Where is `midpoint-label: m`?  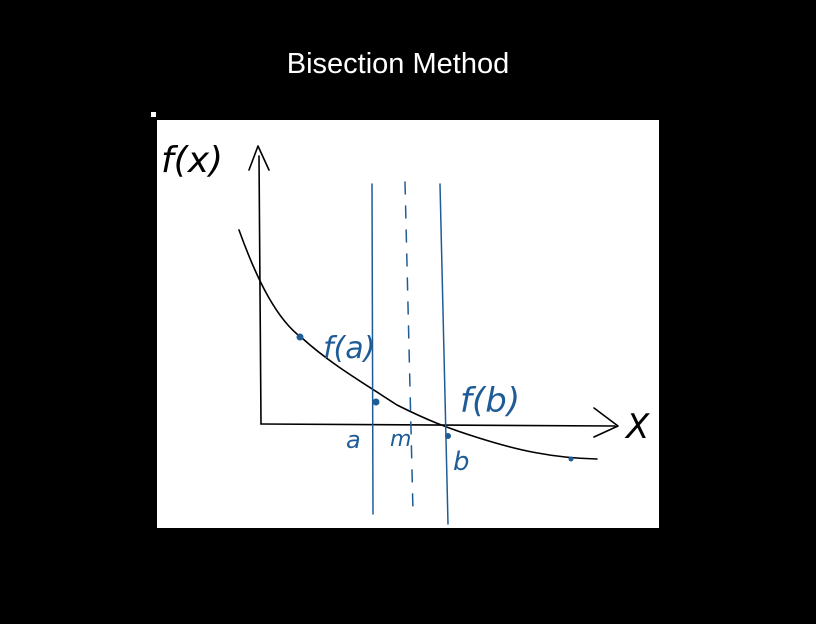 midpoint-label: m is located at coordinates (400, 439).